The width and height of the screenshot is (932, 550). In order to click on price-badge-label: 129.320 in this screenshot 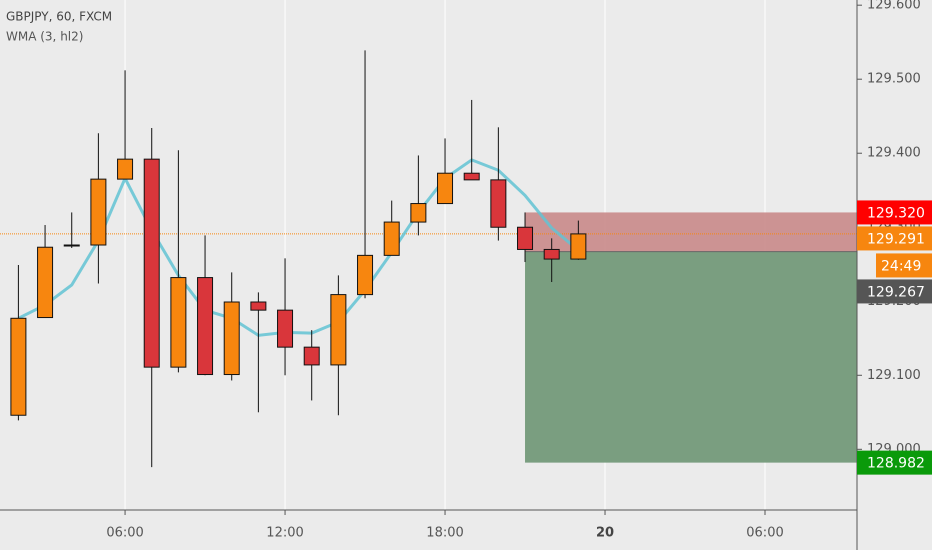, I will do `click(896, 213)`.